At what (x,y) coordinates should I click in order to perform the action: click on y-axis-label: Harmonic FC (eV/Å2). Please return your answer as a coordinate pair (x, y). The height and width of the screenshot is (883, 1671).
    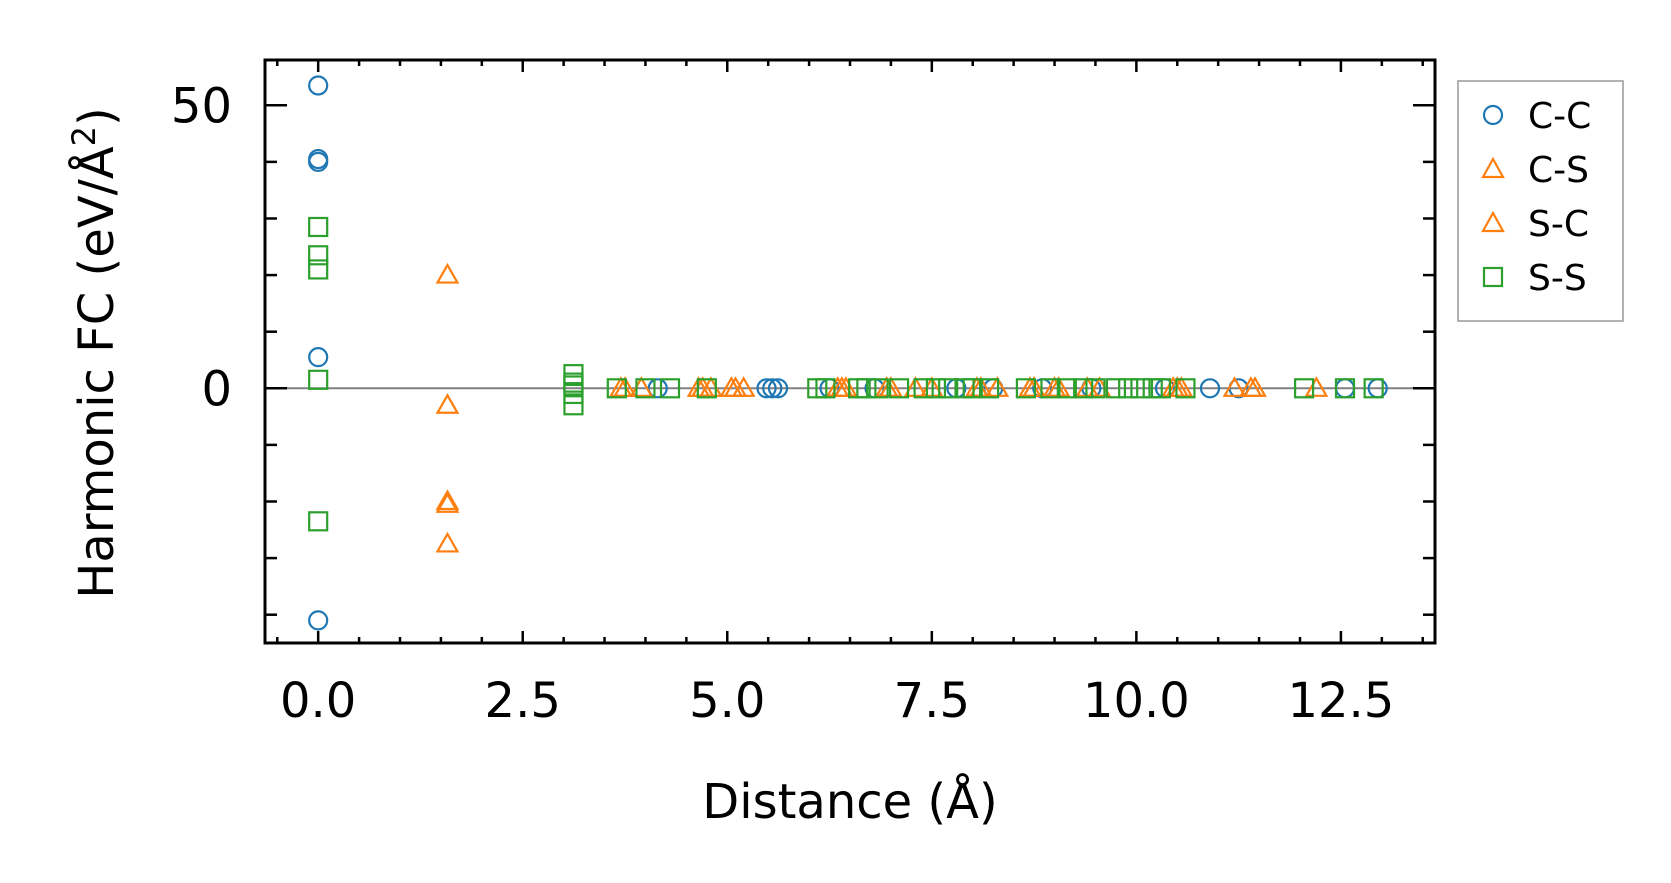
    Looking at the image, I should click on (95, 353).